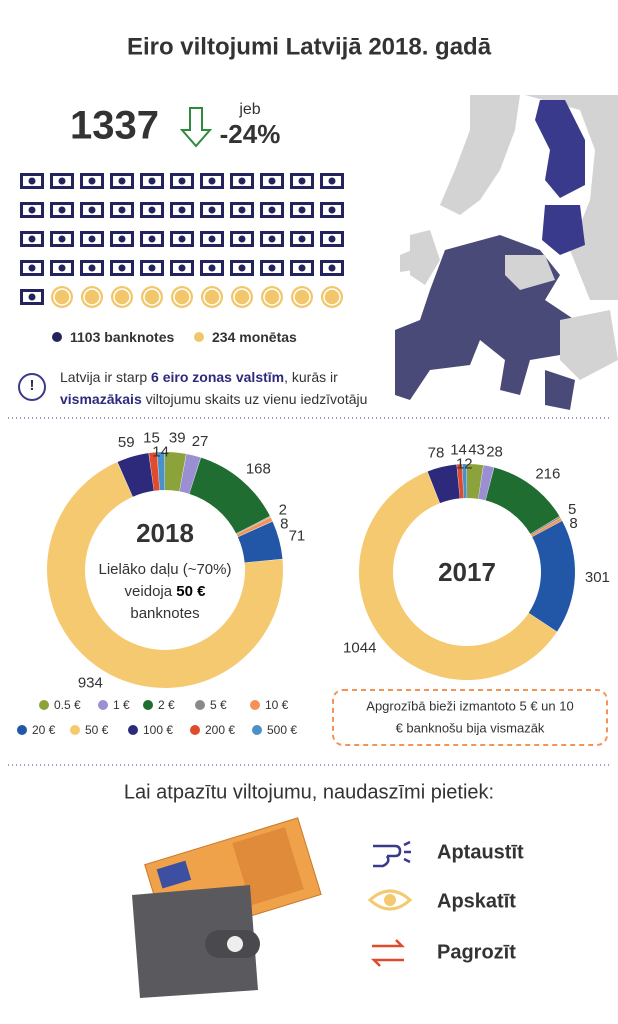 The width and height of the screenshot is (618, 1024). I want to click on action: Pagrozīt, so click(476, 952).